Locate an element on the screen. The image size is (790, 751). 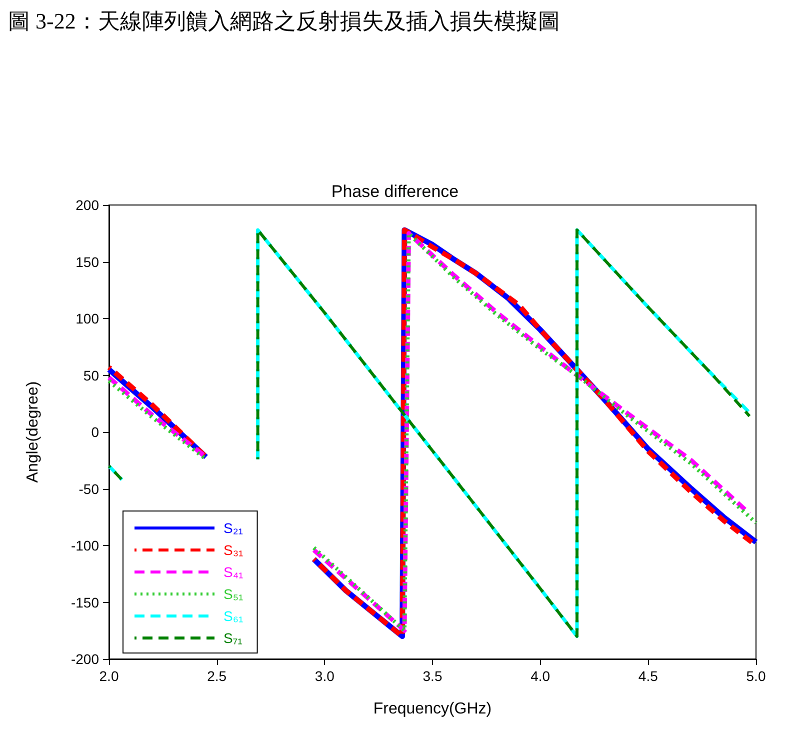
x-tick-label: 4.0 is located at coordinates (540, 676).